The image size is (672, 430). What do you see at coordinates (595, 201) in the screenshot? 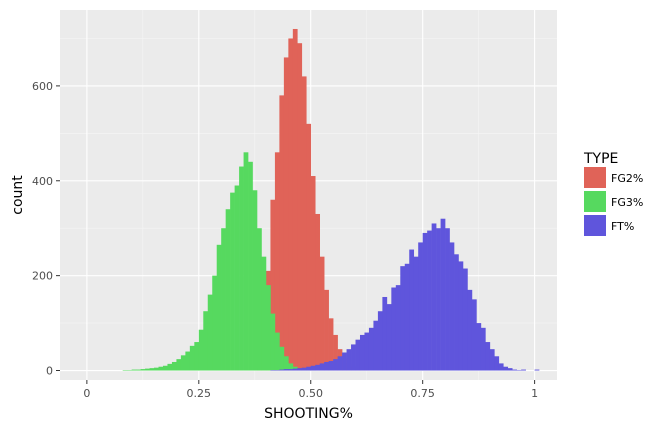
I see `legend-key-fg3-pct` at bounding box center [595, 201].